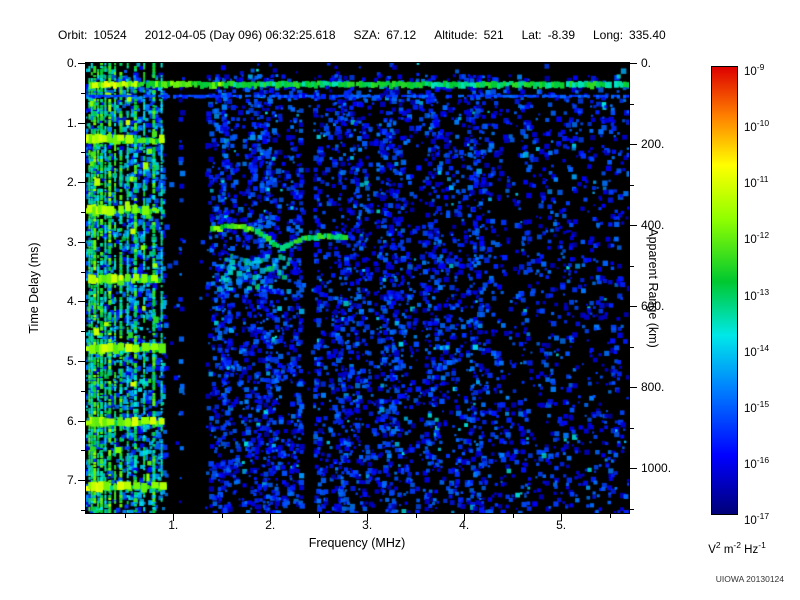  I want to click on longitude-value: 335.40, so click(647, 35).